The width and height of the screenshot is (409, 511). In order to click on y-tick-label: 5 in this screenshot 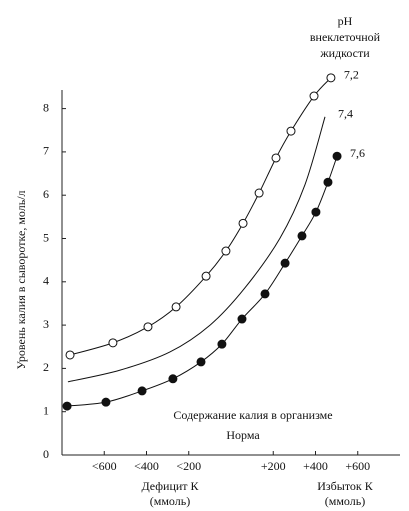, I will do `click(46, 237)`.